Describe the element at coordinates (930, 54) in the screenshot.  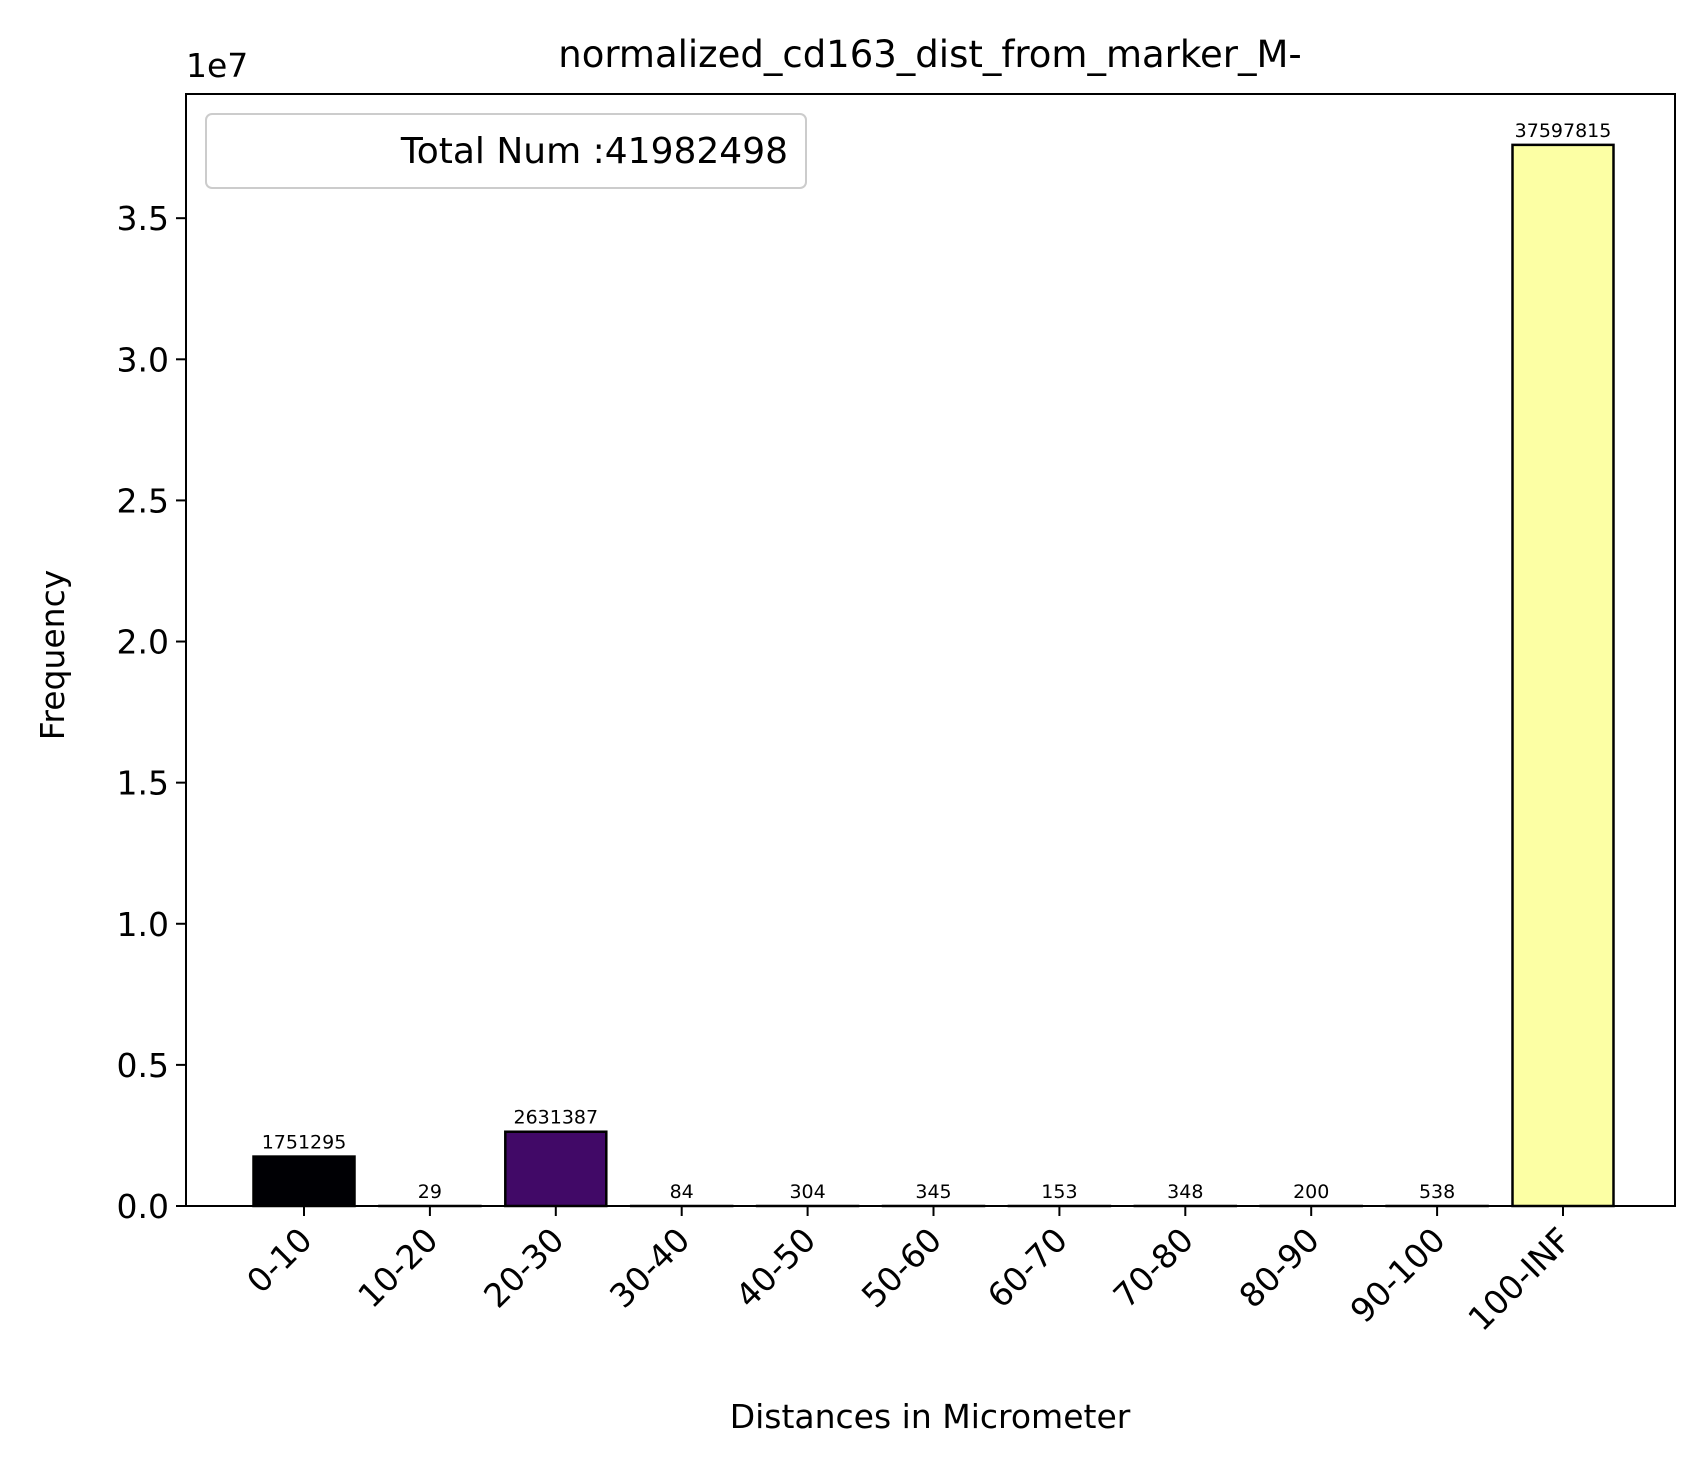
I see `chart-title: normalized_cd163_dist_from_marker_M-` at that location.